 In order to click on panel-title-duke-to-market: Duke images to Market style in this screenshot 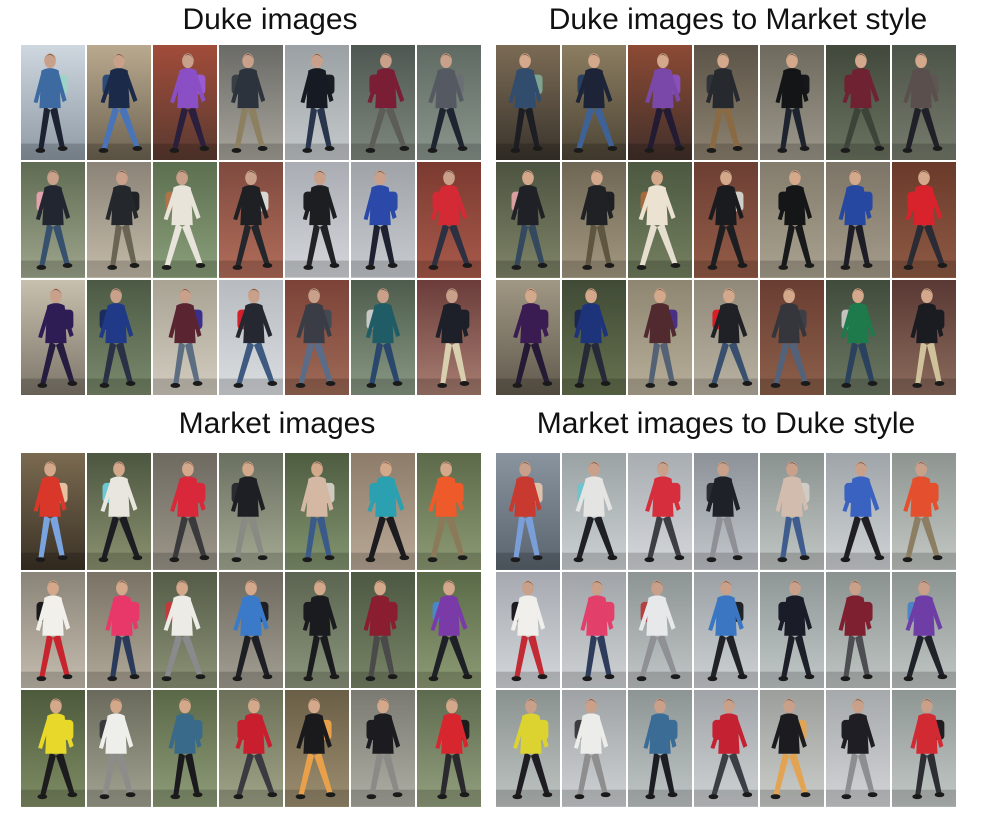, I will do `click(738, 19)`.